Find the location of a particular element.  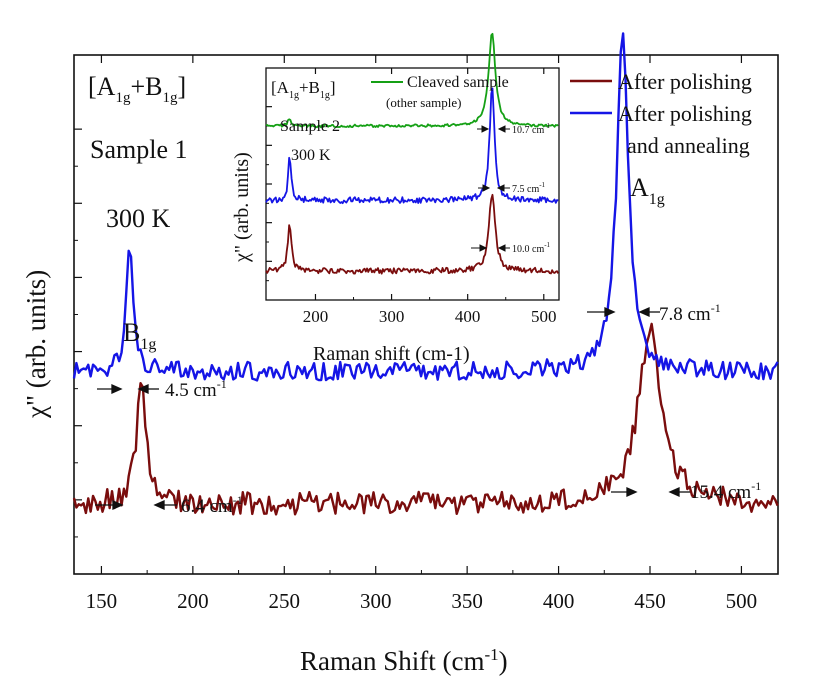

main-temperature-label: 300 K is located at coordinates (138, 218).